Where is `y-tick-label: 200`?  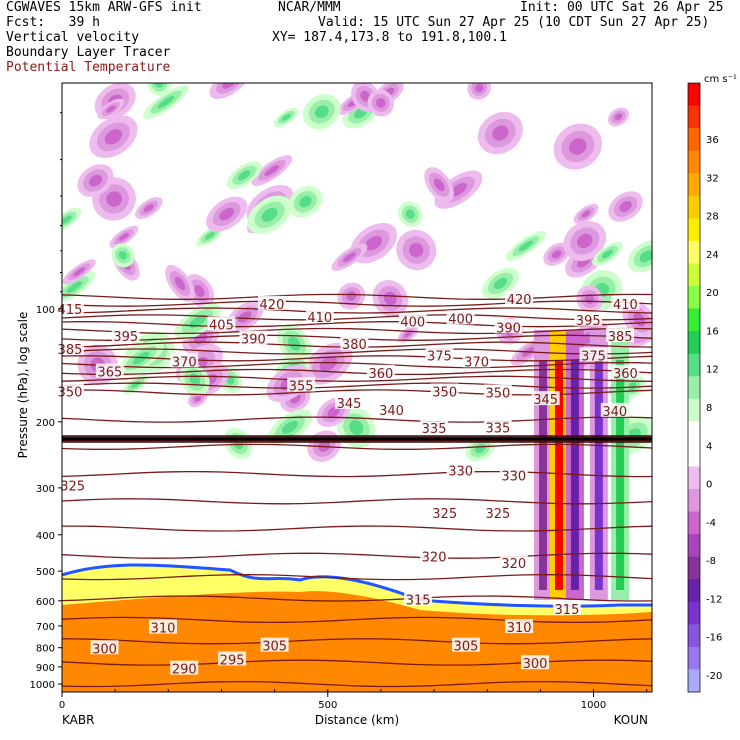
y-tick-label: 200 is located at coordinates (45, 423).